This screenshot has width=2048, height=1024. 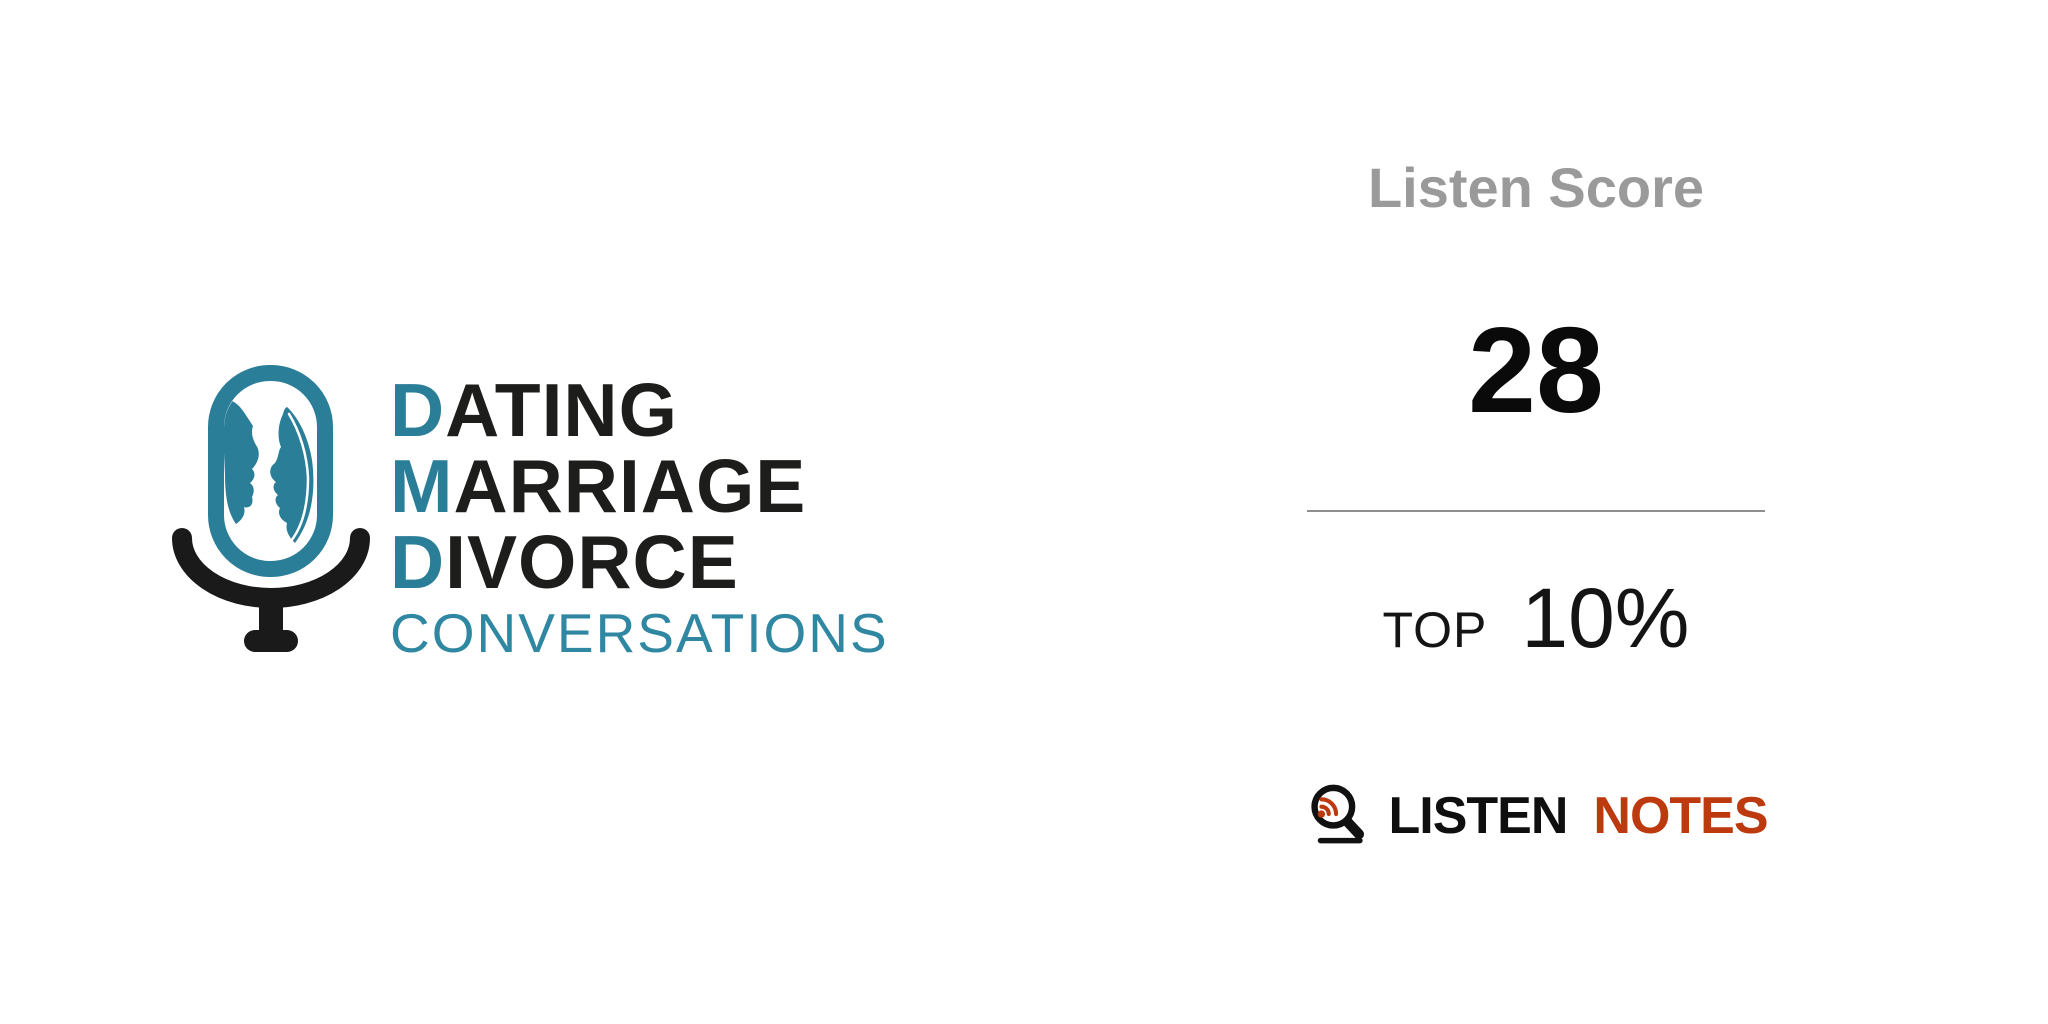 I want to click on brand-word-dating: DATING, so click(x=639, y=410).